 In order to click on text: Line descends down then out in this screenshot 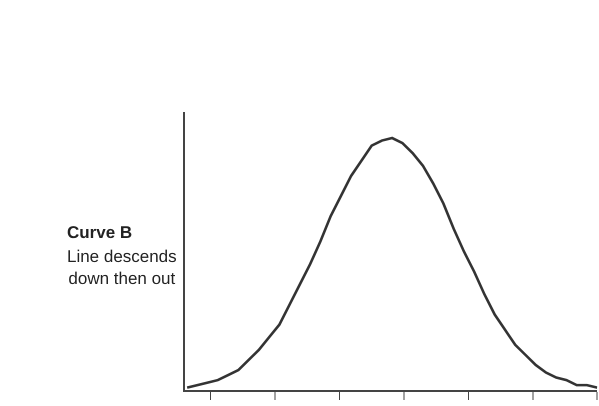, I will do `click(122, 267)`.